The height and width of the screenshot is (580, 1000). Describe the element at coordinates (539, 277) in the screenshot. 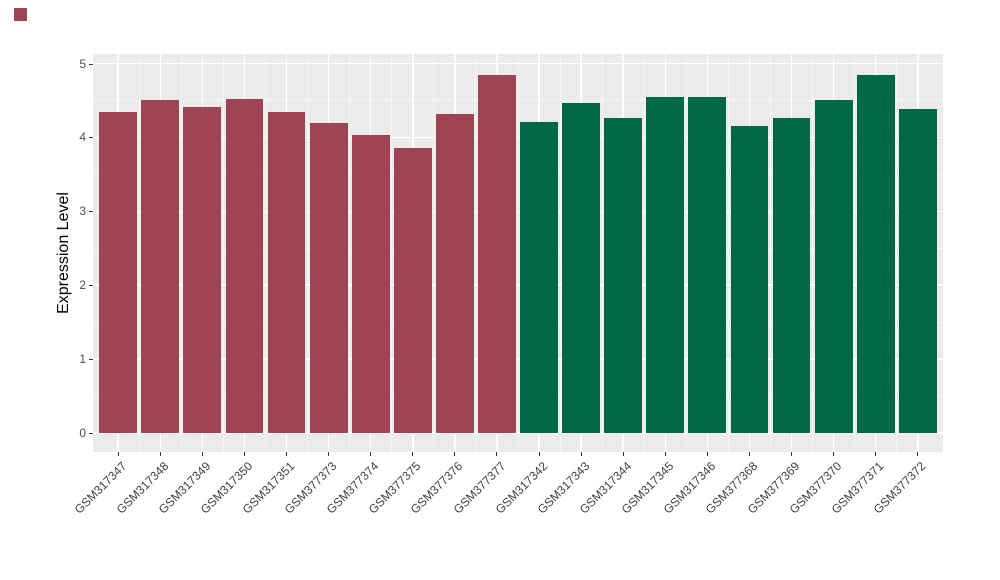

I see `bar-GSM317342` at that location.